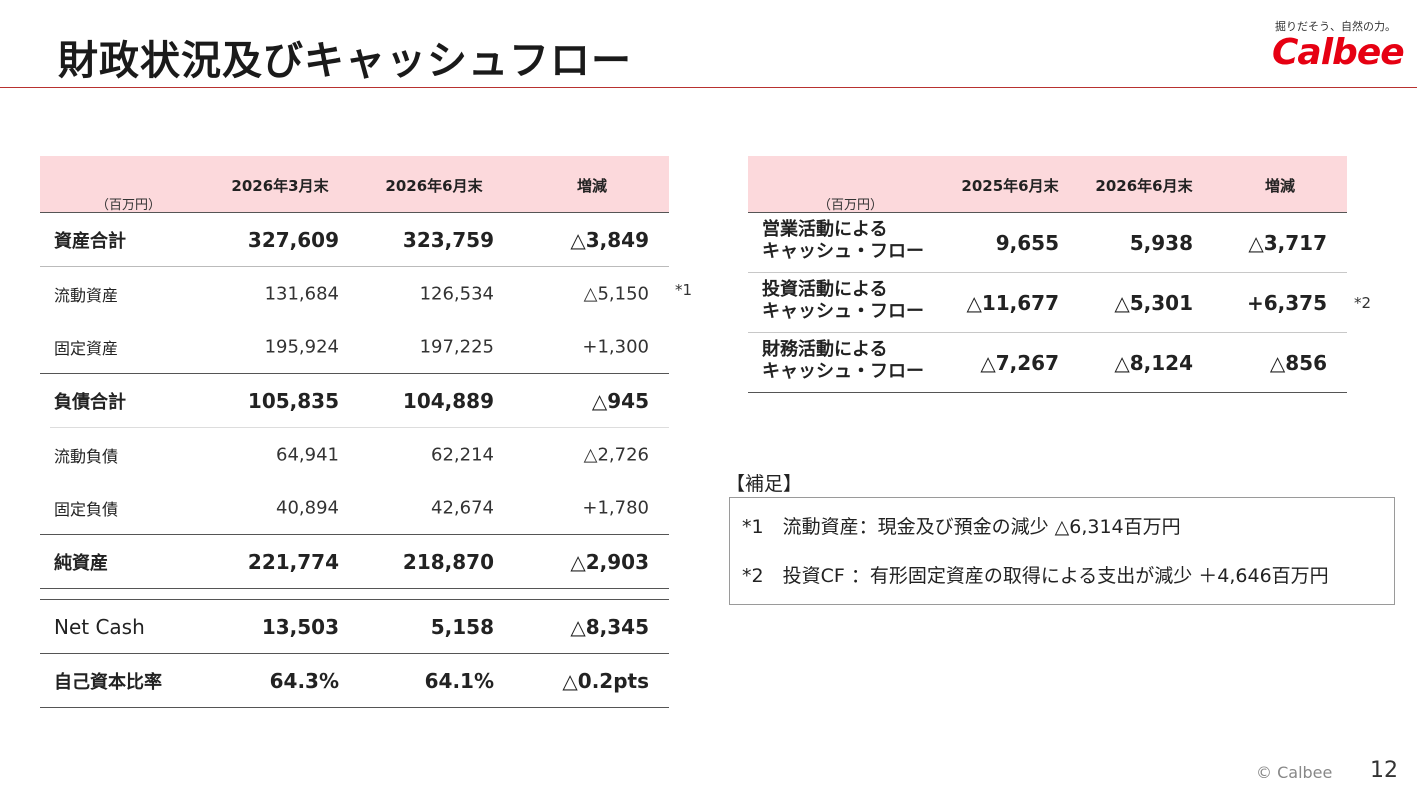 This screenshot has width=1417, height=798. Describe the element at coordinates (300, 626) in the screenshot. I see `cell-value: 13,503` at that location.